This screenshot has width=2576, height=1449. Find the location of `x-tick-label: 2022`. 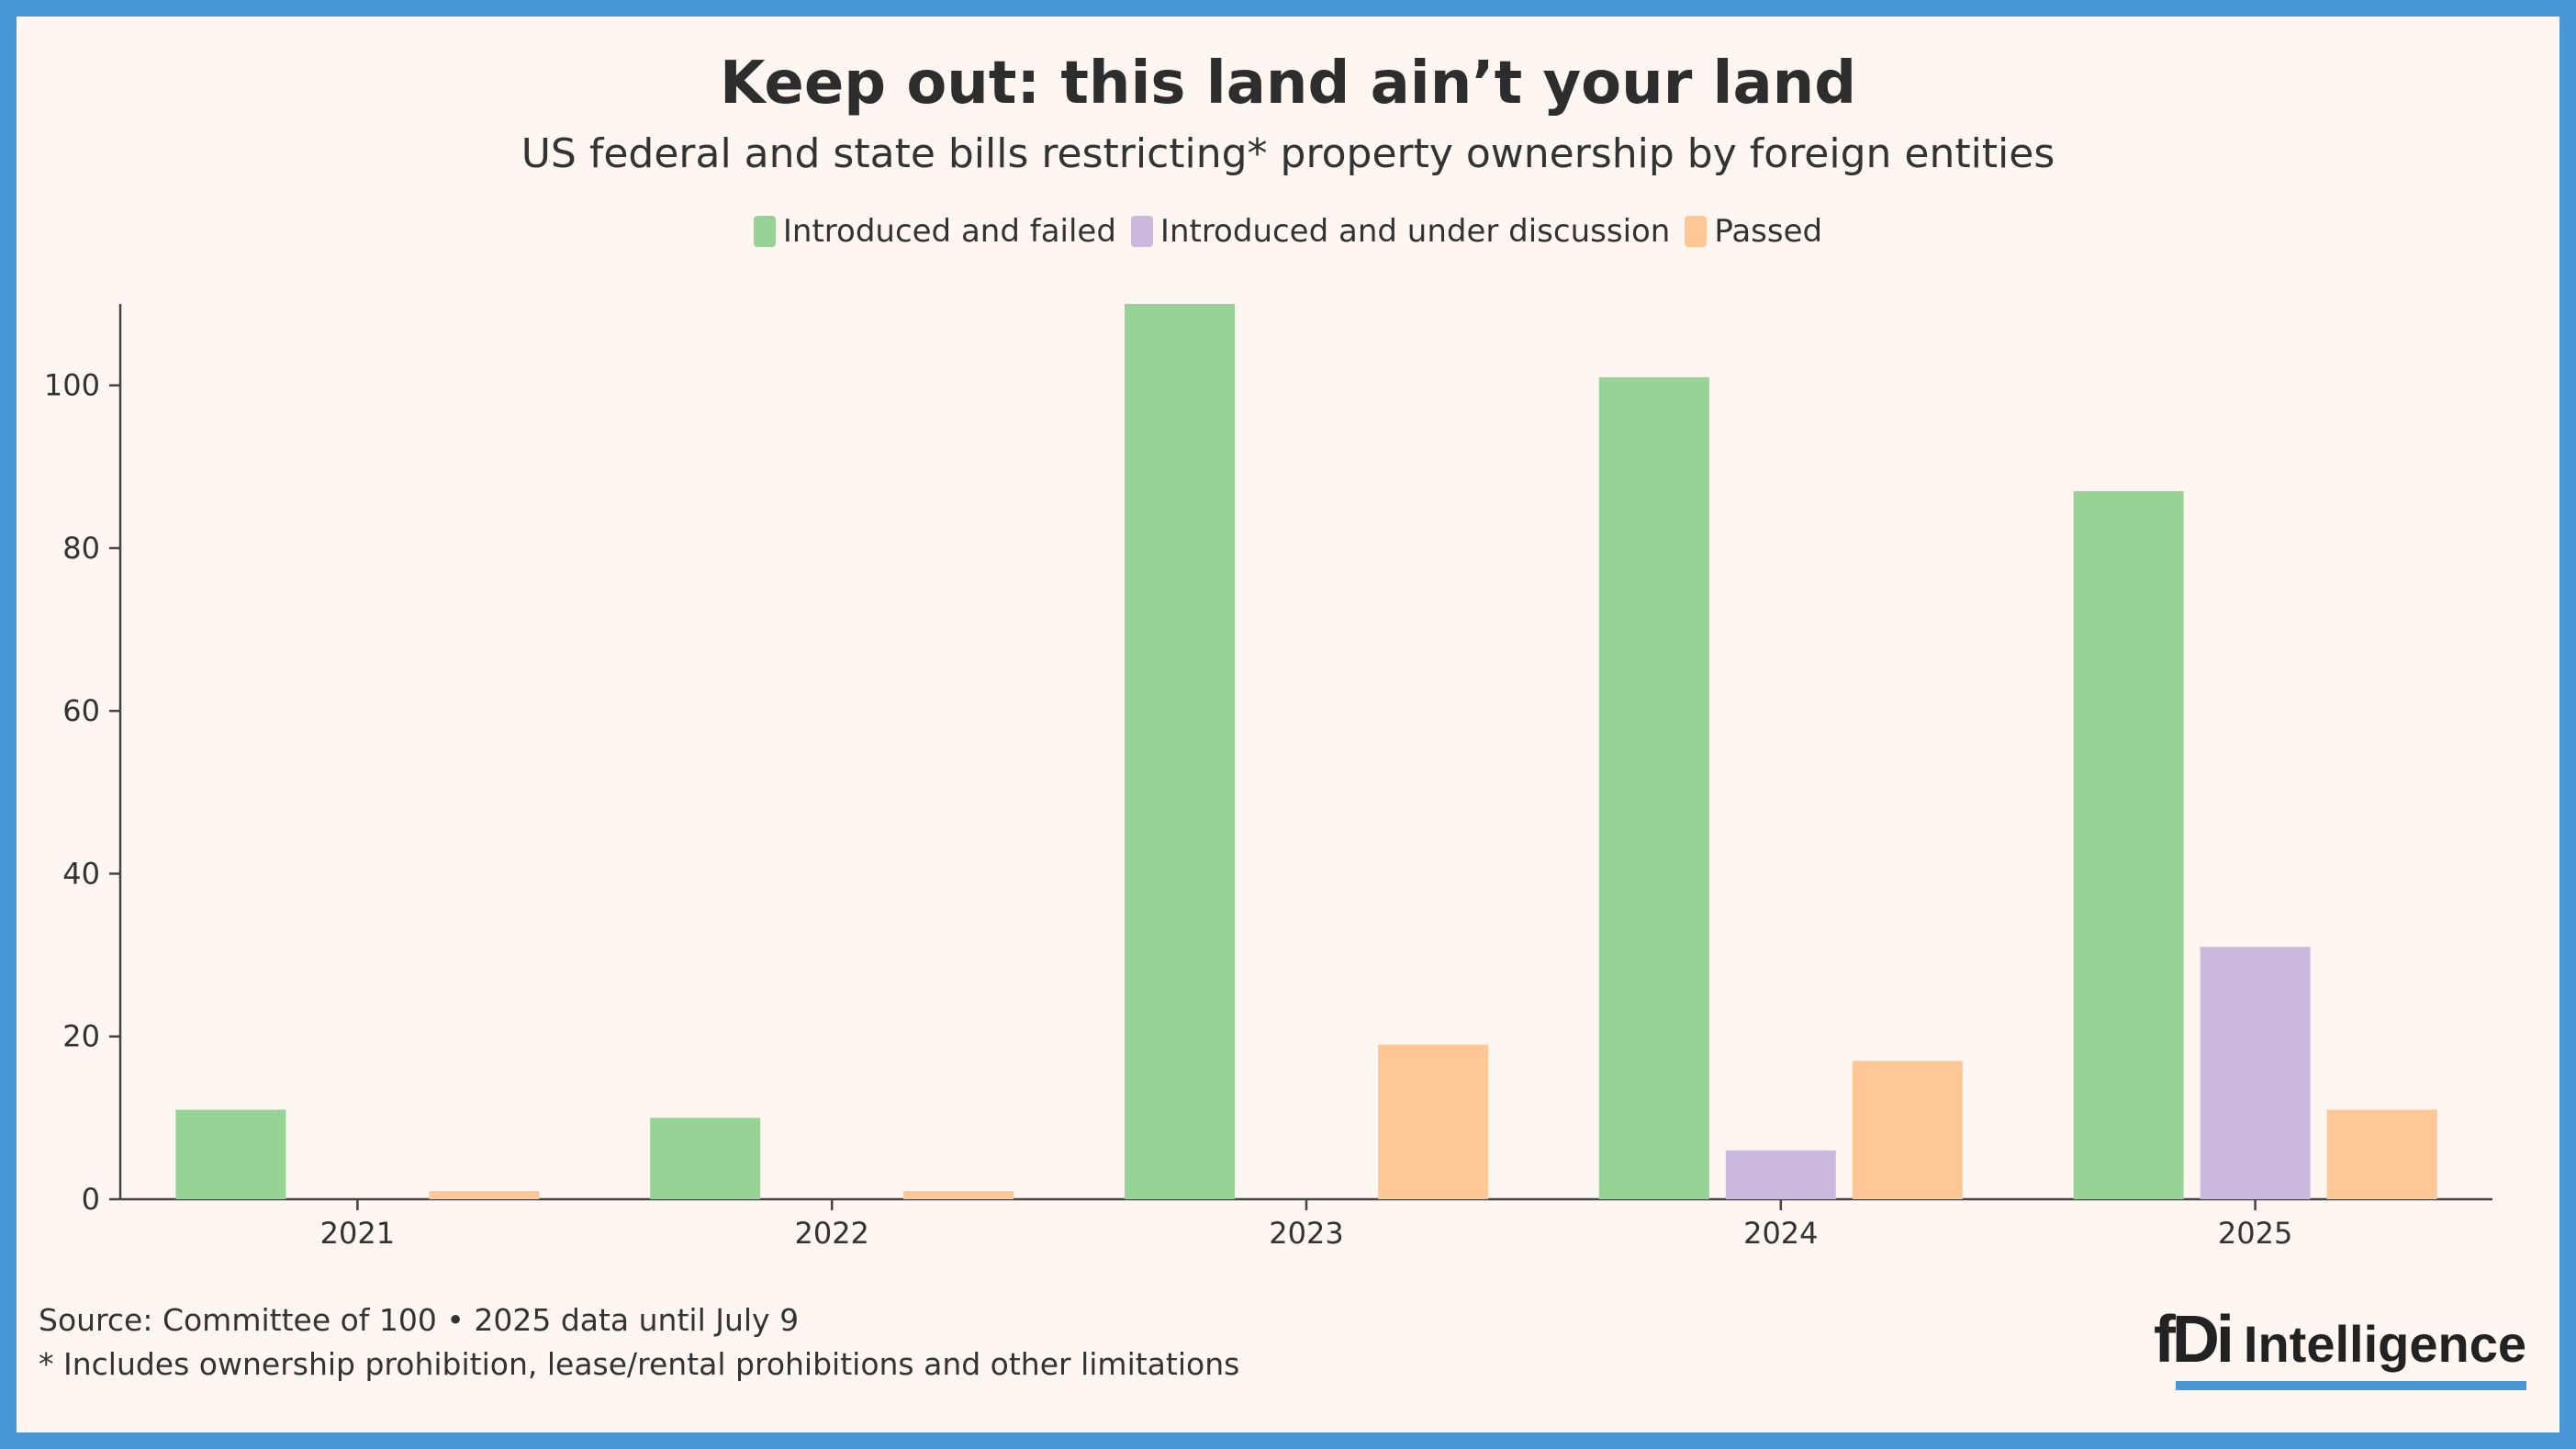

x-tick-label: 2022 is located at coordinates (831, 1233).